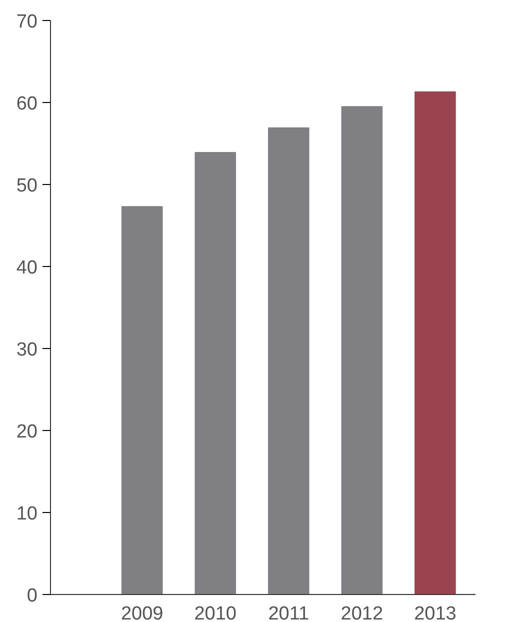 The height and width of the screenshot is (622, 505). What do you see at coordinates (435, 613) in the screenshot?
I see `x-tick-label: 2013` at bounding box center [435, 613].